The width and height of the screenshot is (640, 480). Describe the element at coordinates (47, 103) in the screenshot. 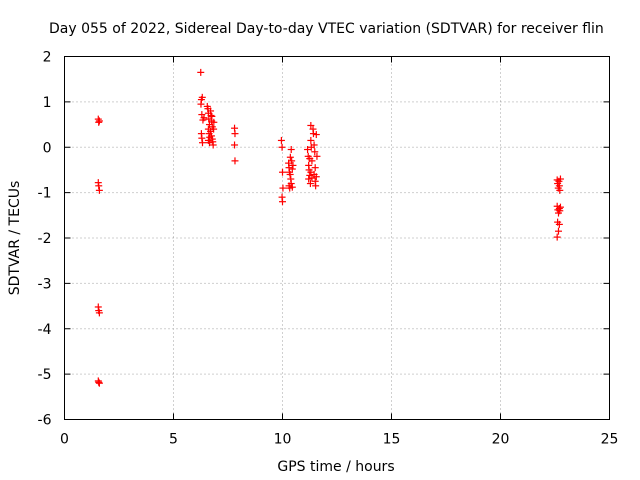

I see `y-tick-label: 1` at that location.